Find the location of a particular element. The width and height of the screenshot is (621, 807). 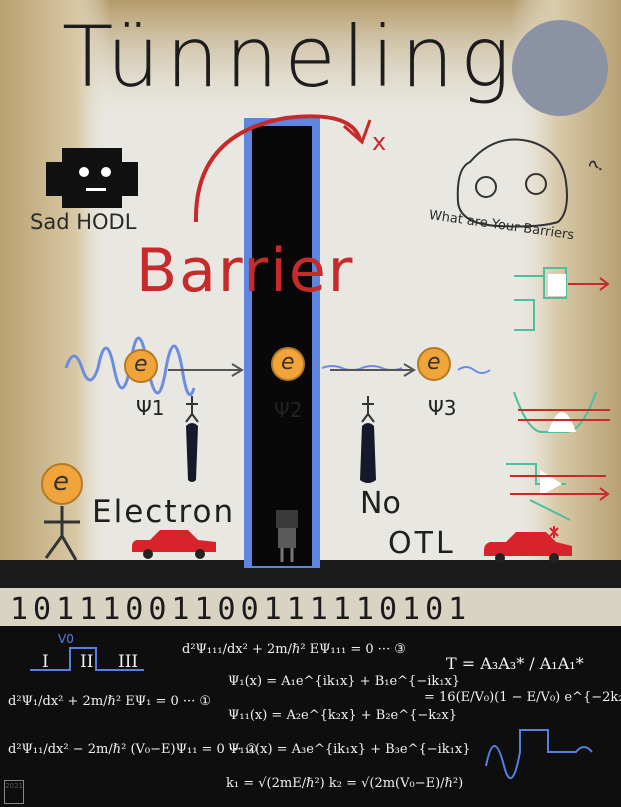

psi-2-label: Ψ2 is located at coordinates (288, 410).